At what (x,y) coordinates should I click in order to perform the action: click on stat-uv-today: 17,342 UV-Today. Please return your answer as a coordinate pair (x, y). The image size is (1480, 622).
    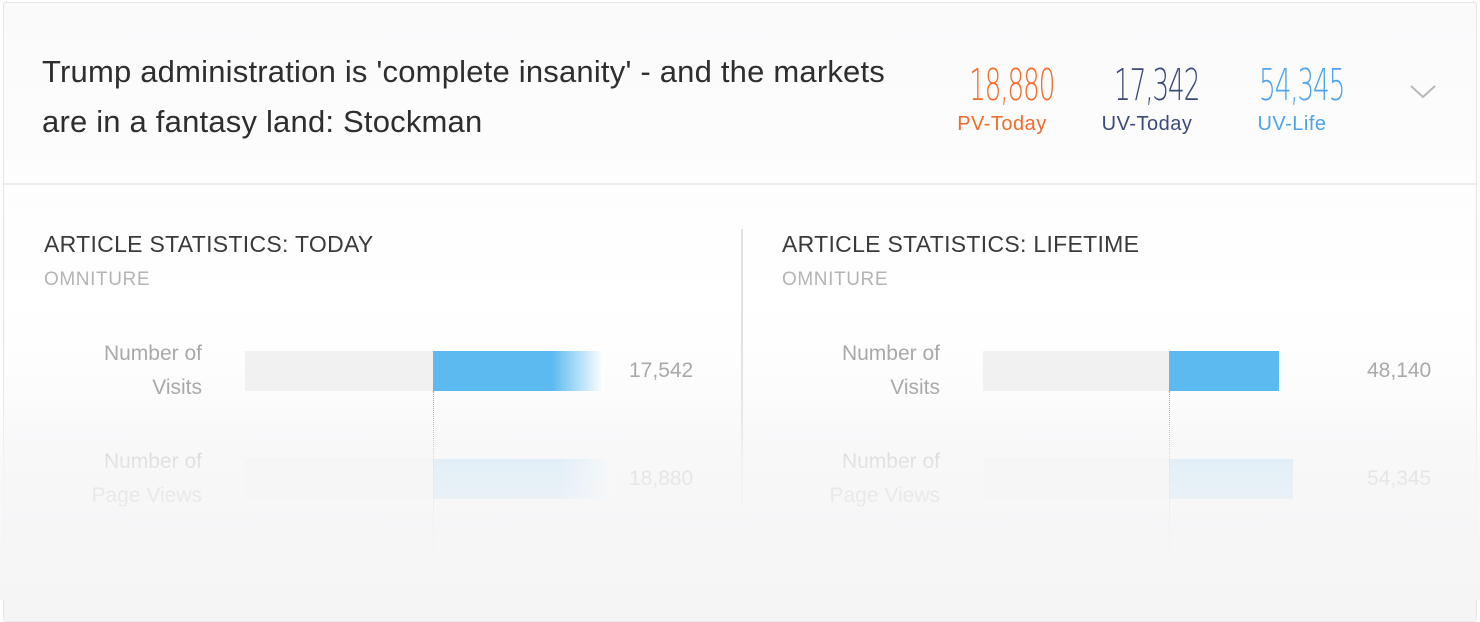
    Looking at the image, I should click on (1147, 98).